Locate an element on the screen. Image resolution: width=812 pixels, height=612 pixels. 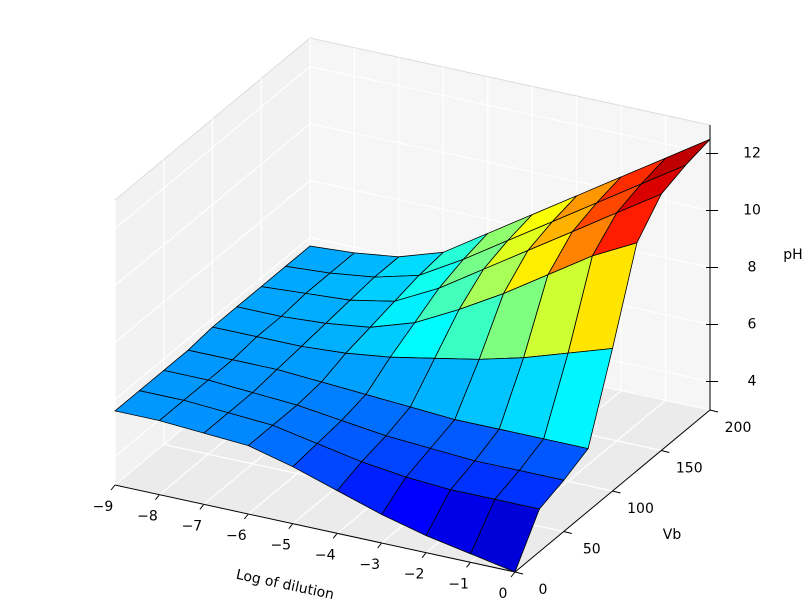
x-tick-label: −8 is located at coordinates (147, 517).